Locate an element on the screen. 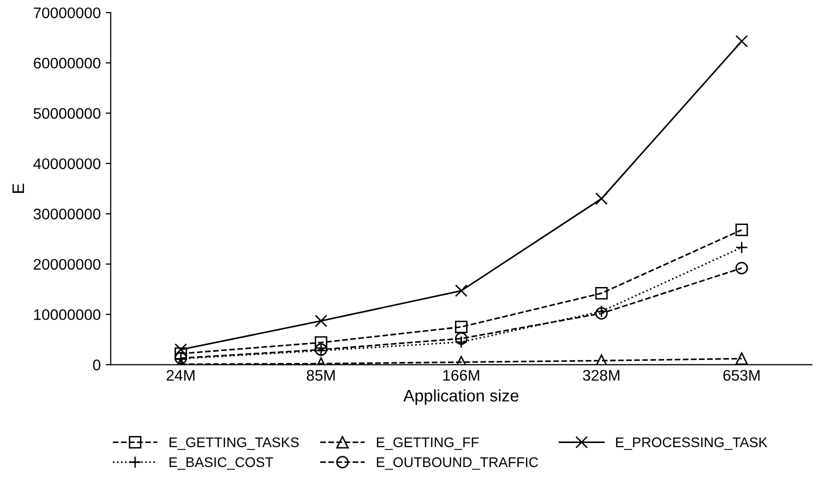  y-tick-label: 40000000 is located at coordinates (66, 164).